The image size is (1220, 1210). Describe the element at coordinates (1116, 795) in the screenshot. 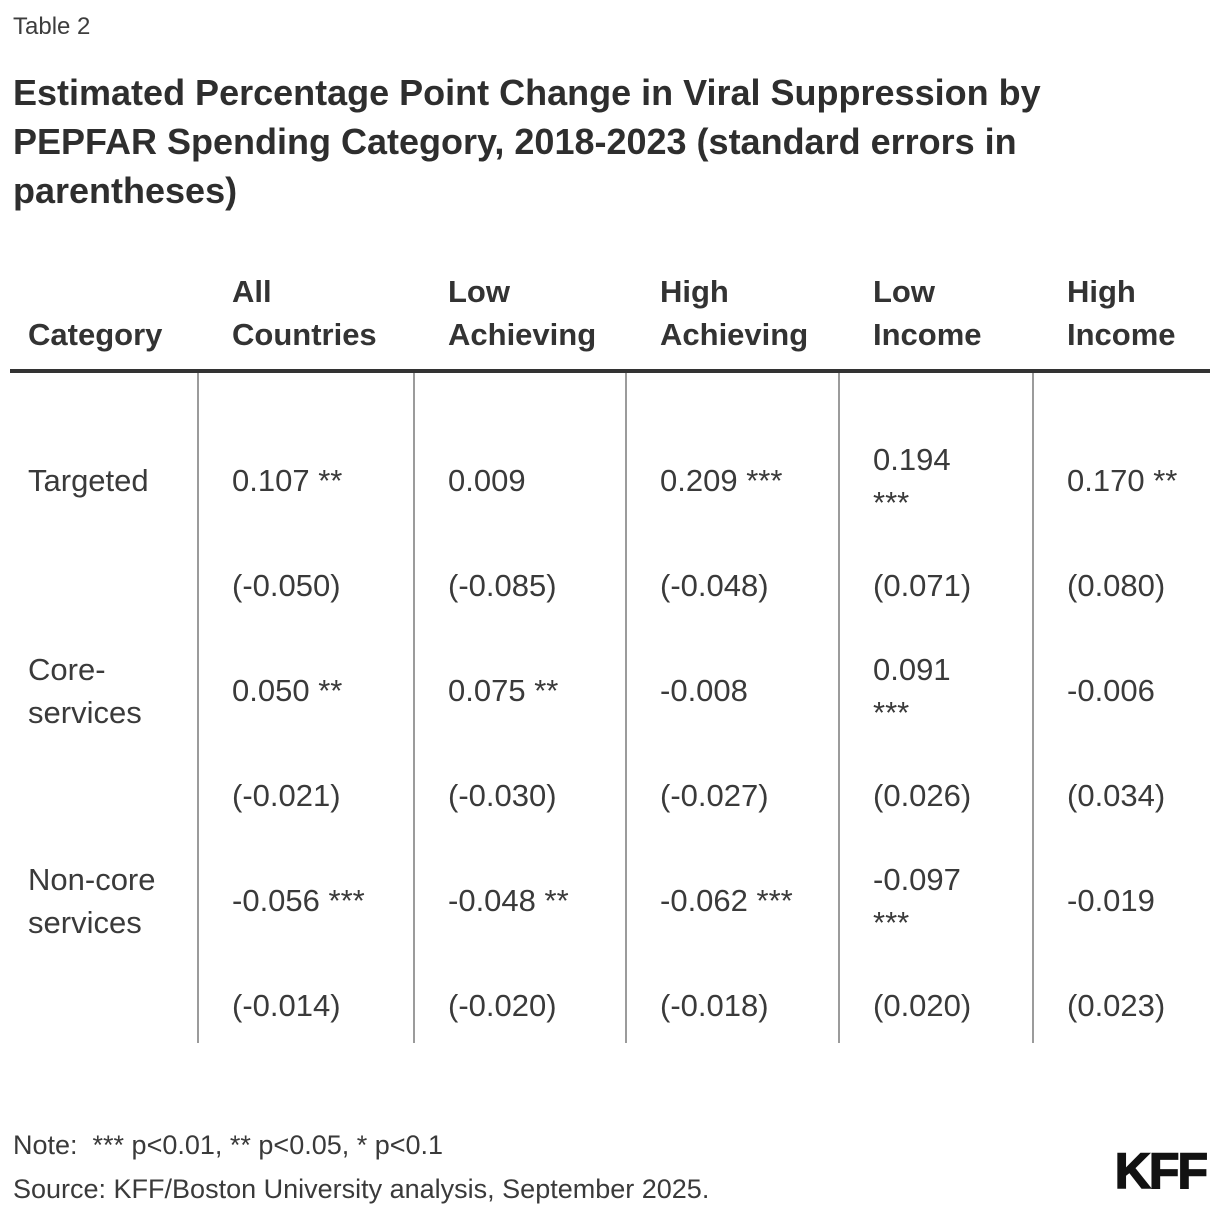

I see `se-cell: (0.034)` at that location.